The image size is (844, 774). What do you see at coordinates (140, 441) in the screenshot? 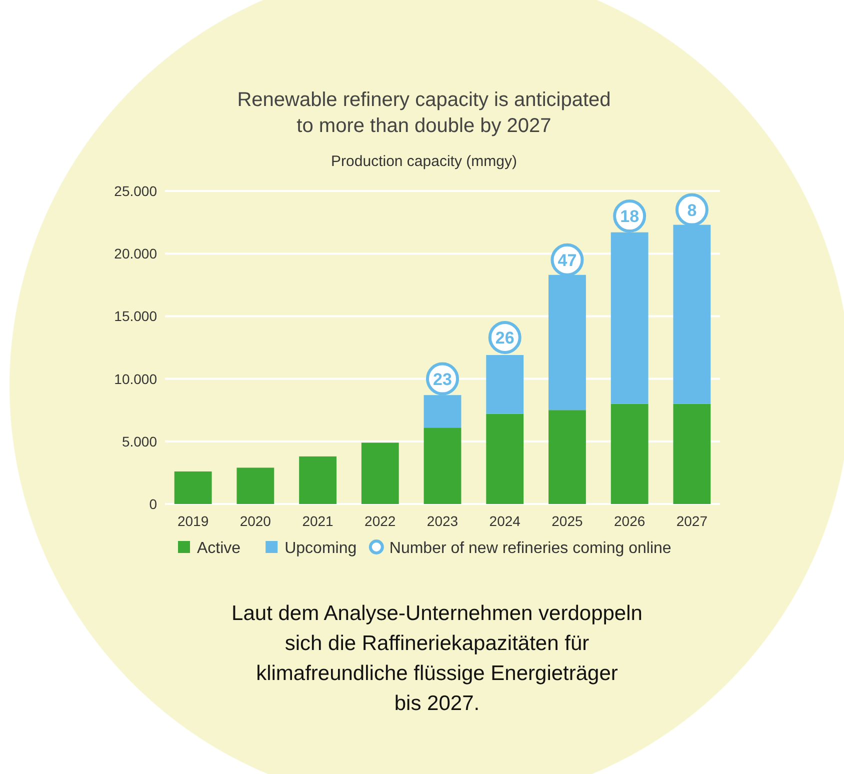
I see `y-tick-label: 5.000` at bounding box center [140, 441].